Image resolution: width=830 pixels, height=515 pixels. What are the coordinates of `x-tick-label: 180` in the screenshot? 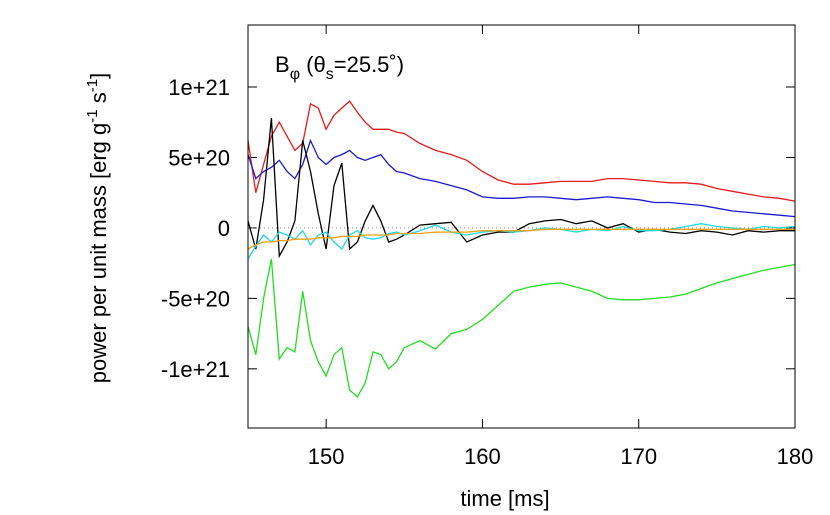 It's located at (795, 456).